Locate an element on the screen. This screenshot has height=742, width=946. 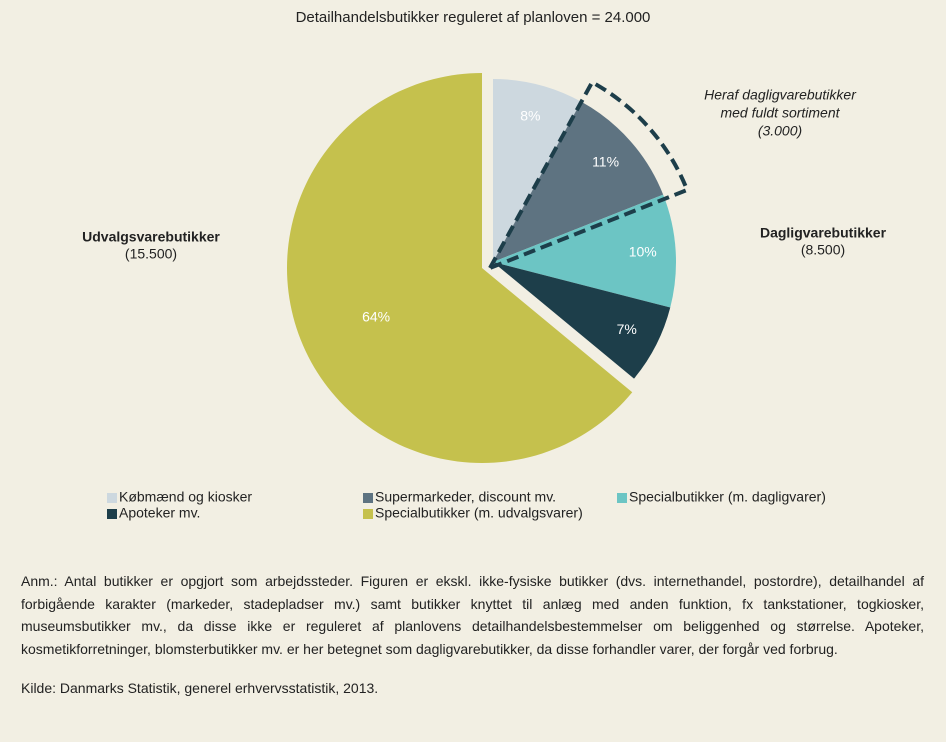
annotation: med fuldt sortiment is located at coordinates (780, 113).